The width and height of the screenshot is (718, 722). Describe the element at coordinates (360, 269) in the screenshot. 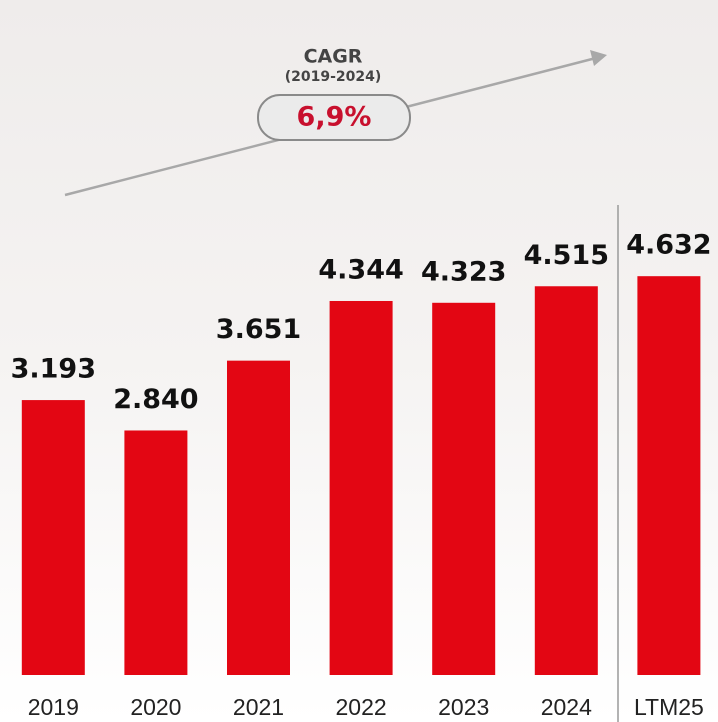

I see `value-label: 4.344` at that location.